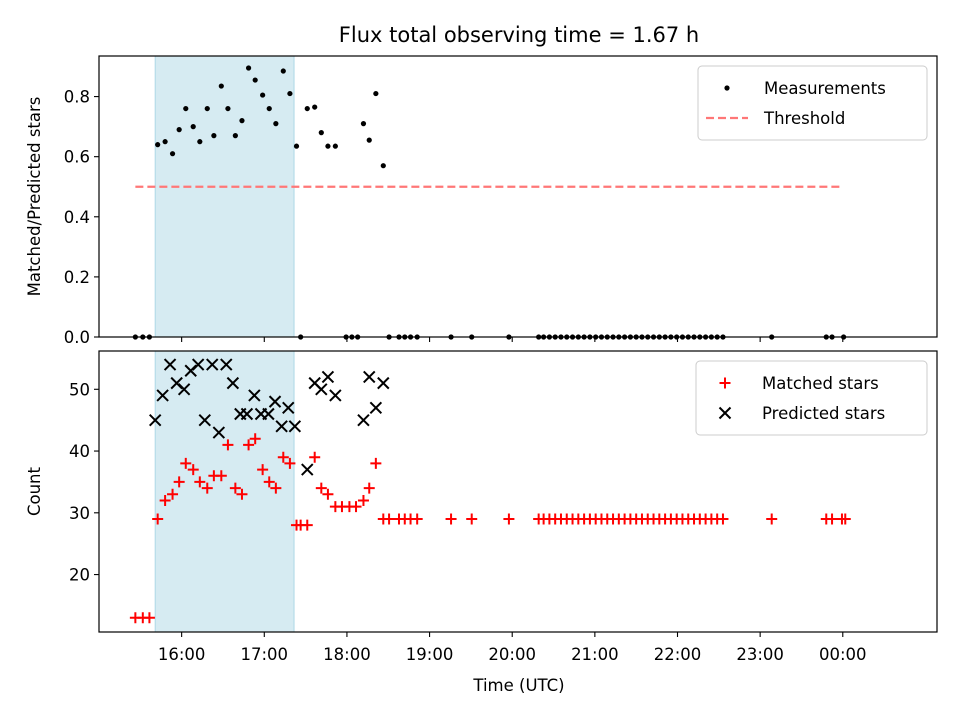  I want to click on y-tick-label: 40, so click(79, 451).